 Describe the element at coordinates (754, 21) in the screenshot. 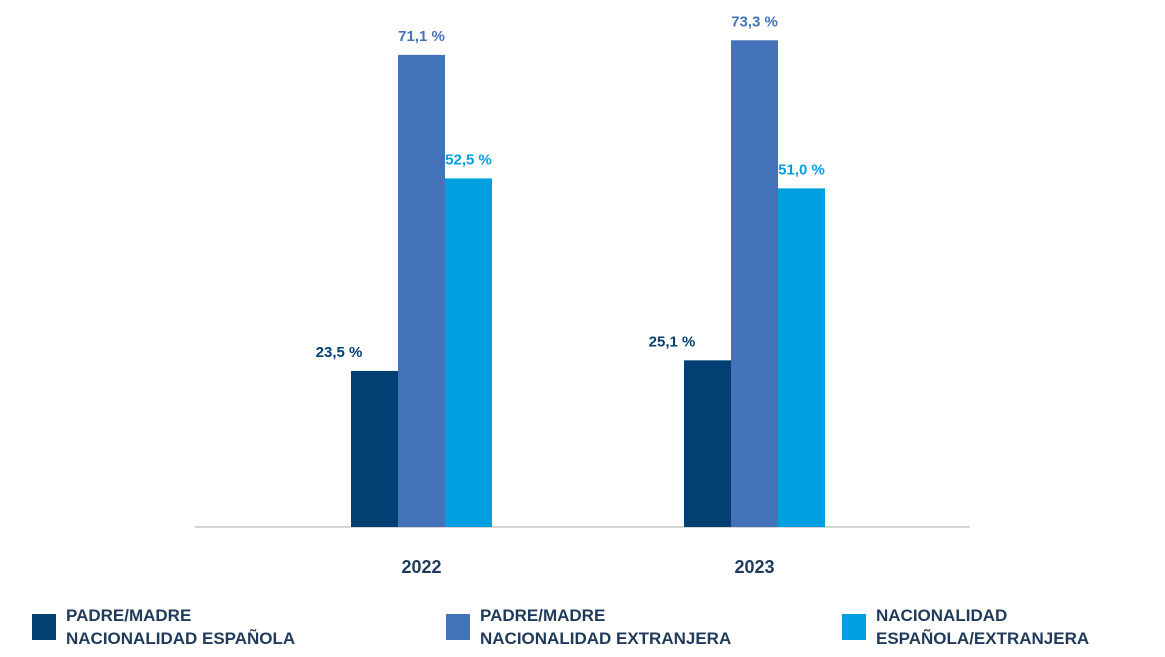

I see `value-label: 73,3 %` at that location.